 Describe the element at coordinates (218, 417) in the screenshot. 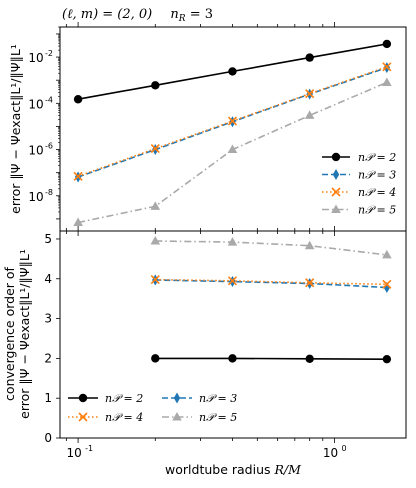

I see `bottom-legend-label-4: n𝒫 = 5` at that location.